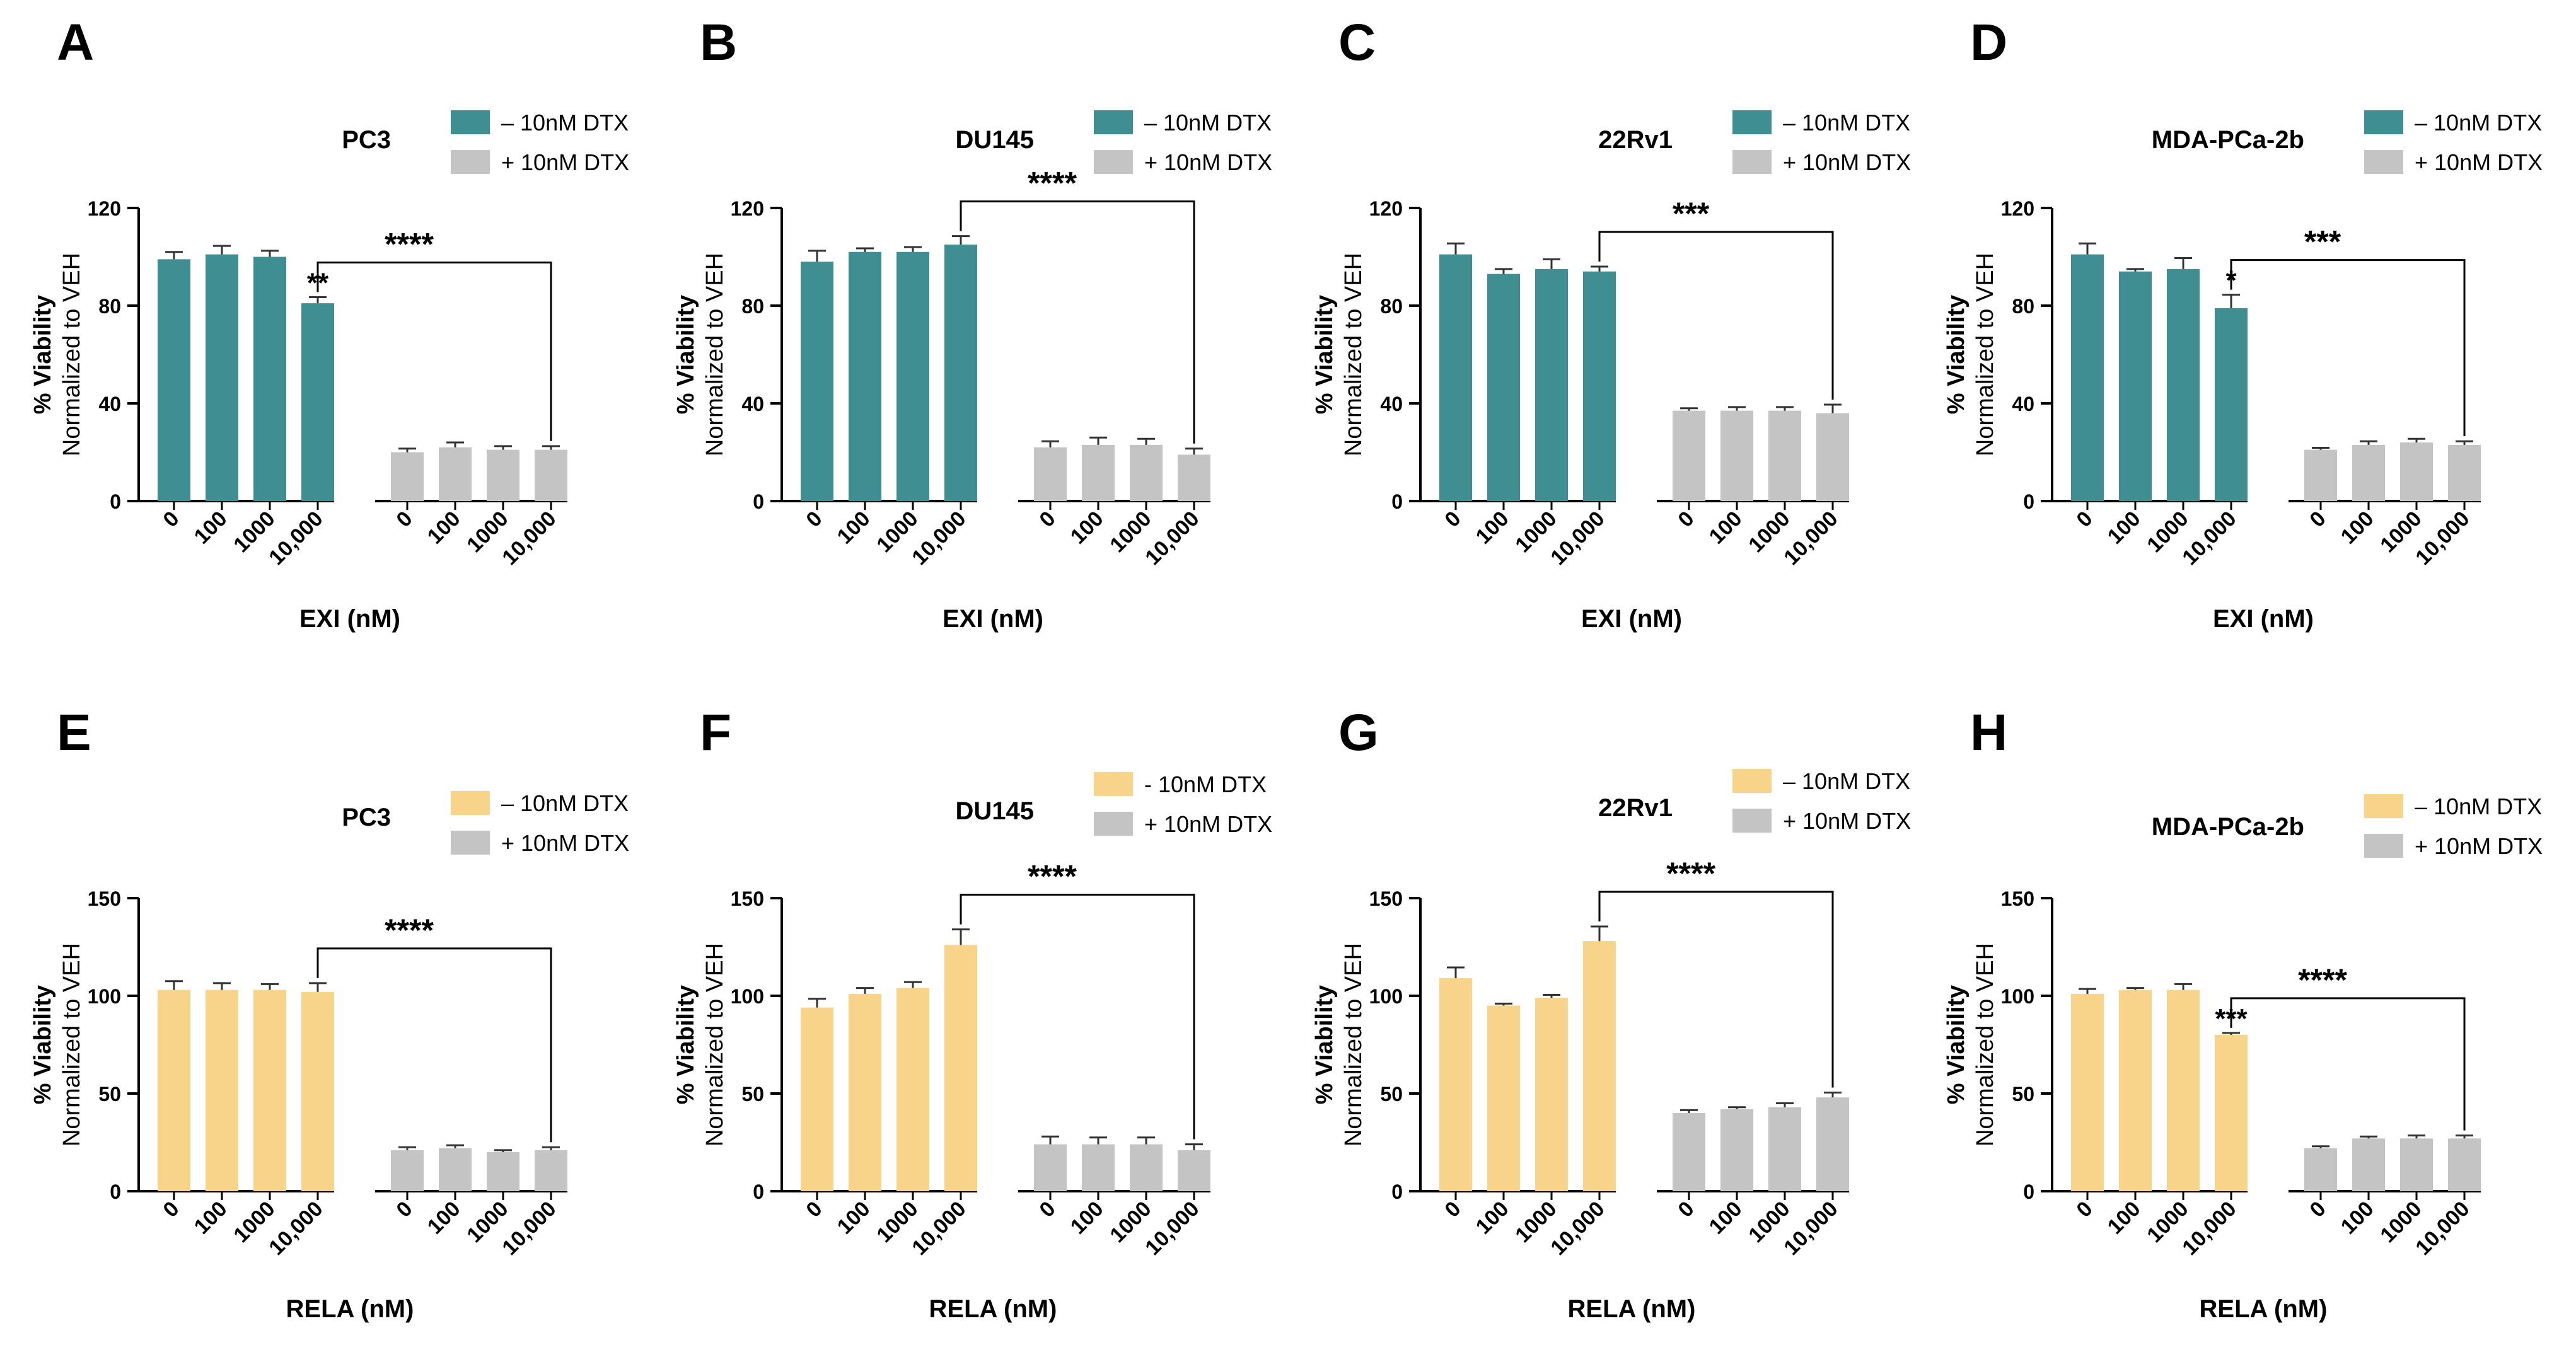 The width and height of the screenshot is (2576, 1362). What do you see at coordinates (1692, 213) in the screenshot?
I see `bracket-stars: ***` at bounding box center [1692, 213].